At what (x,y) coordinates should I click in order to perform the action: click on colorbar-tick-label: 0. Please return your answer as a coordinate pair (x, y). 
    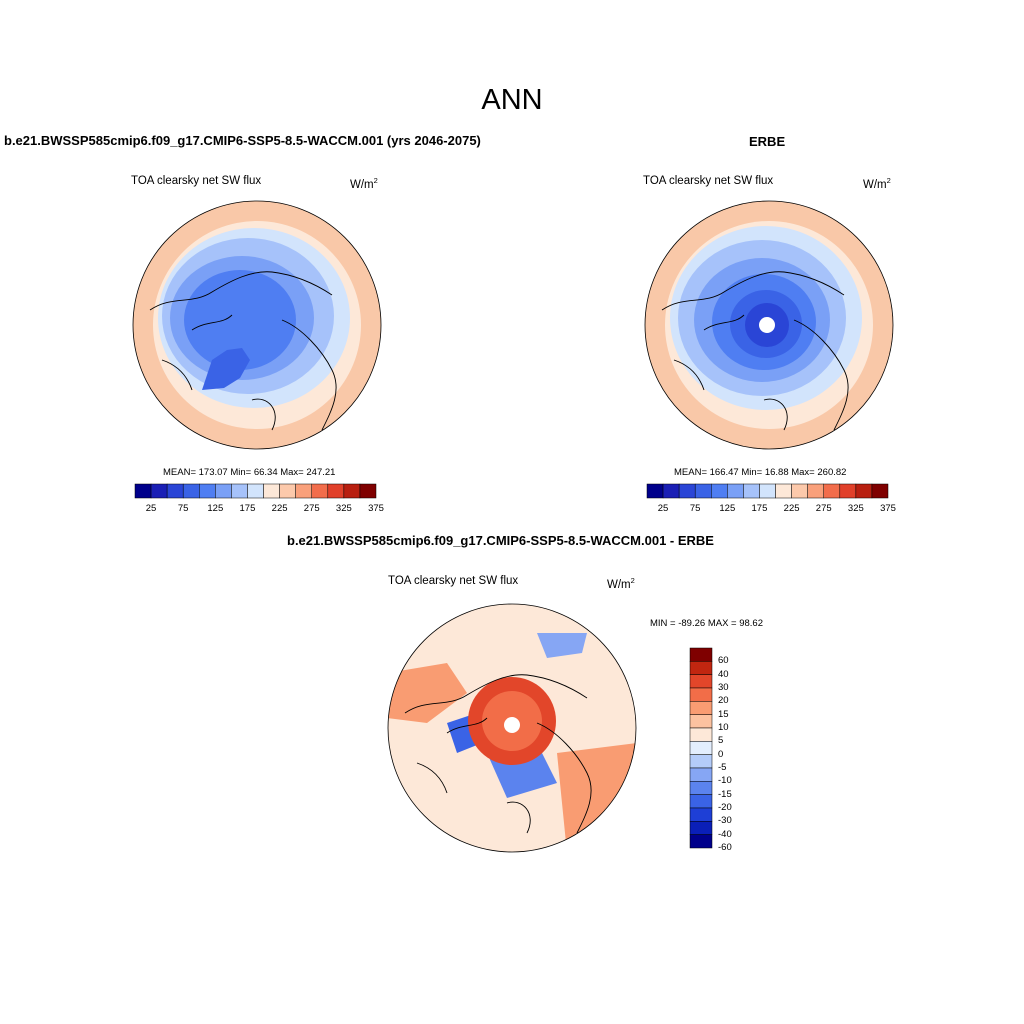
    Looking at the image, I should click on (721, 754).